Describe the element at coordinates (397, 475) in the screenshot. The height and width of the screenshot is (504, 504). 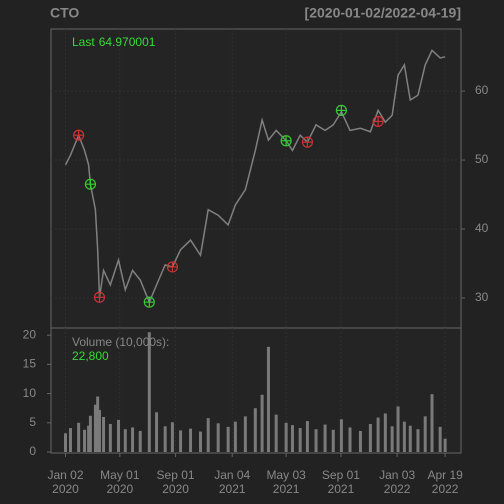
I see `x-tick-label: Jan 03` at that location.